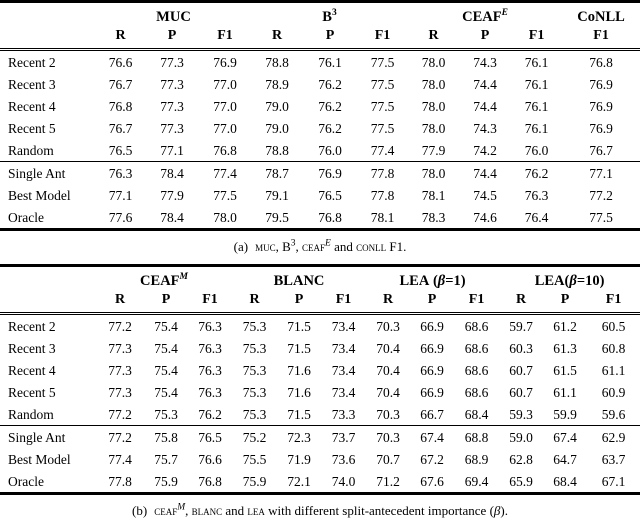  I want to click on metric-value: 77.6, so click(120, 217).